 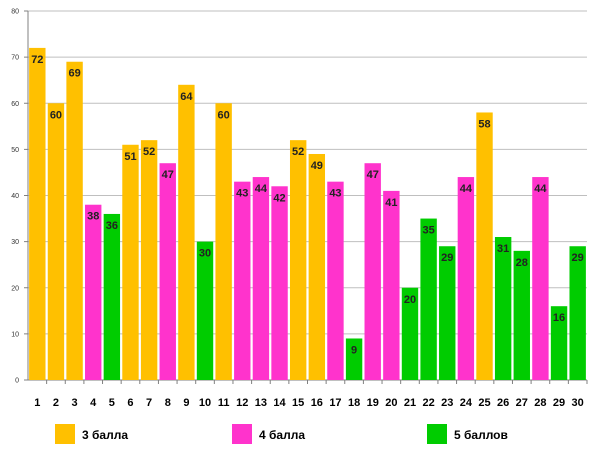 I want to click on legend: 3 балла 4 балла 5 баллов, so click(x=281, y=434).